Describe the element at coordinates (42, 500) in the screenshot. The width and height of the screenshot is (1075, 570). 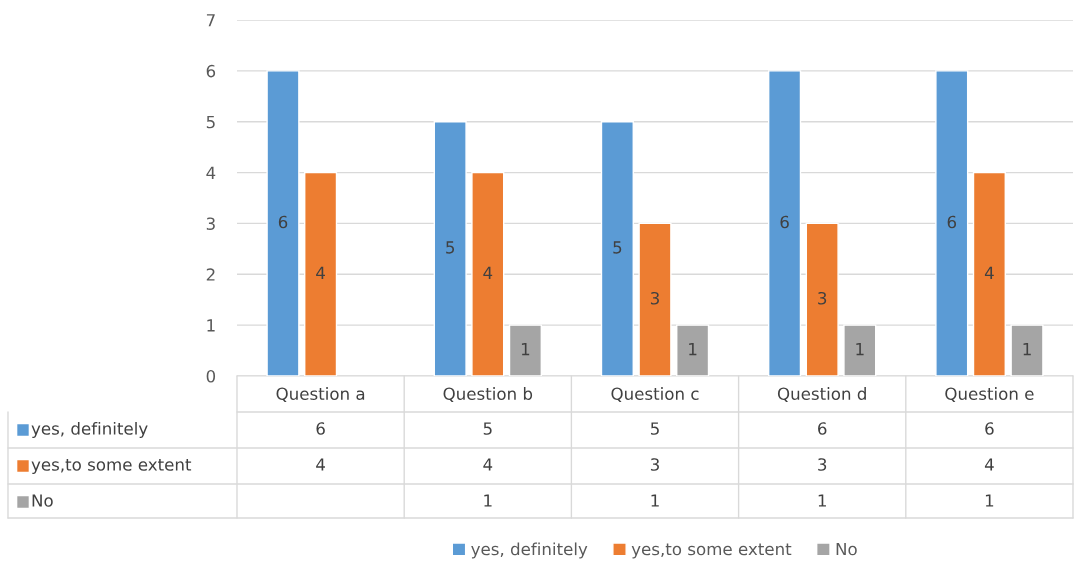
I see `text: No` at that location.